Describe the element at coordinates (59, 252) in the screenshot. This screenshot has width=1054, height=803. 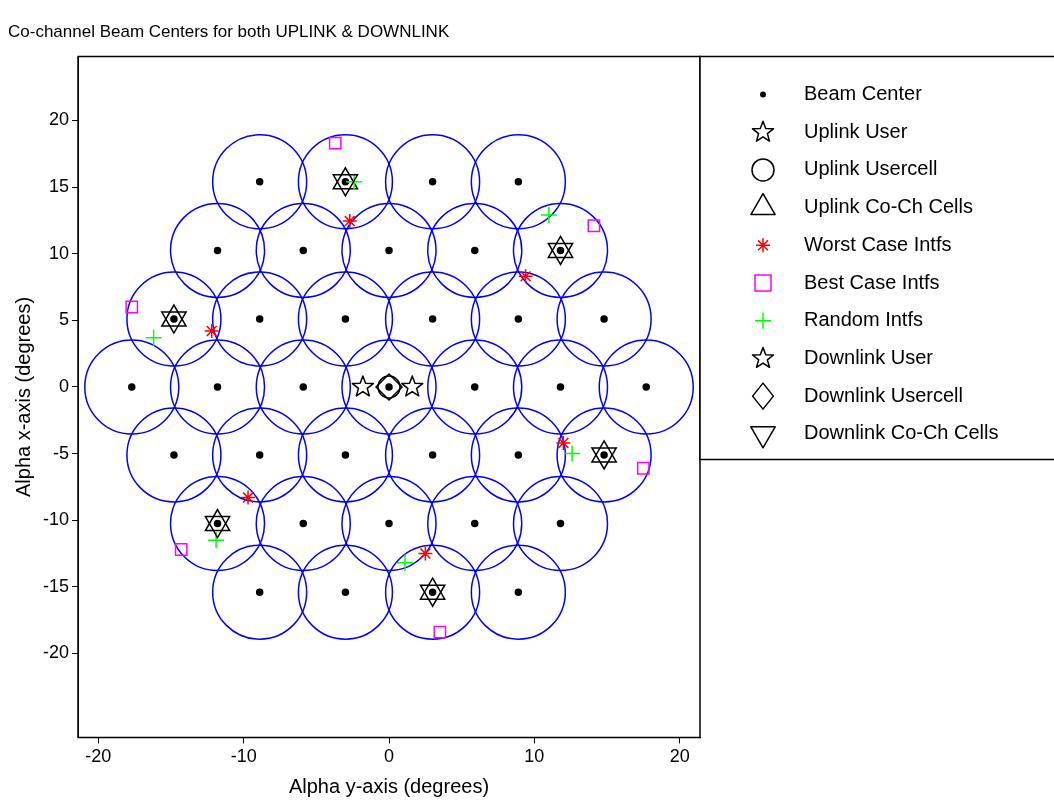
I see `y-tick-label: 10` at that location.